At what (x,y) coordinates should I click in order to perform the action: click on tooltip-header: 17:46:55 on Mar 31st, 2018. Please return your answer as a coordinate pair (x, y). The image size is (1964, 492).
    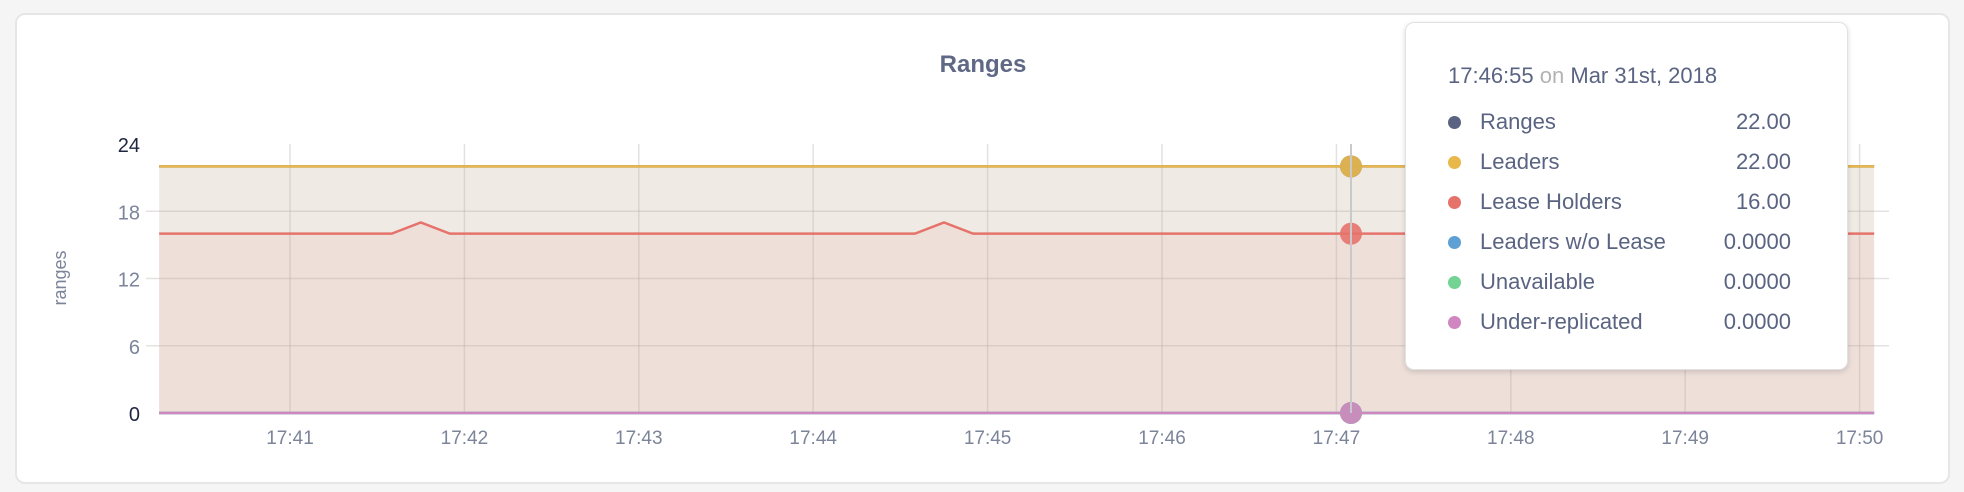
    Looking at the image, I should click on (1582, 76).